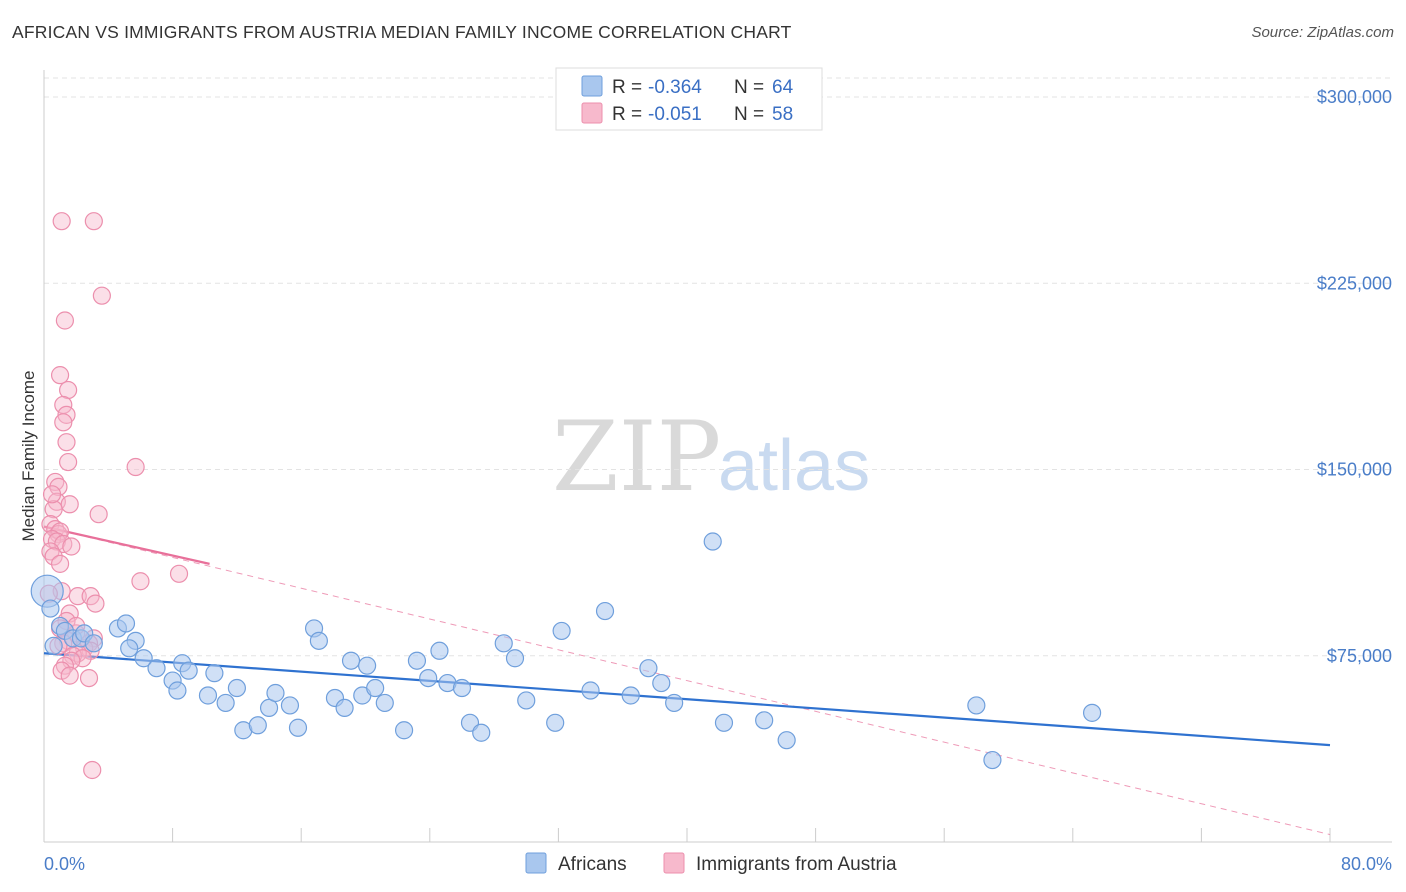  What do you see at coordinates (1366, 864) in the screenshot?
I see `x-tick-label-max: 80.0%` at bounding box center [1366, 864].